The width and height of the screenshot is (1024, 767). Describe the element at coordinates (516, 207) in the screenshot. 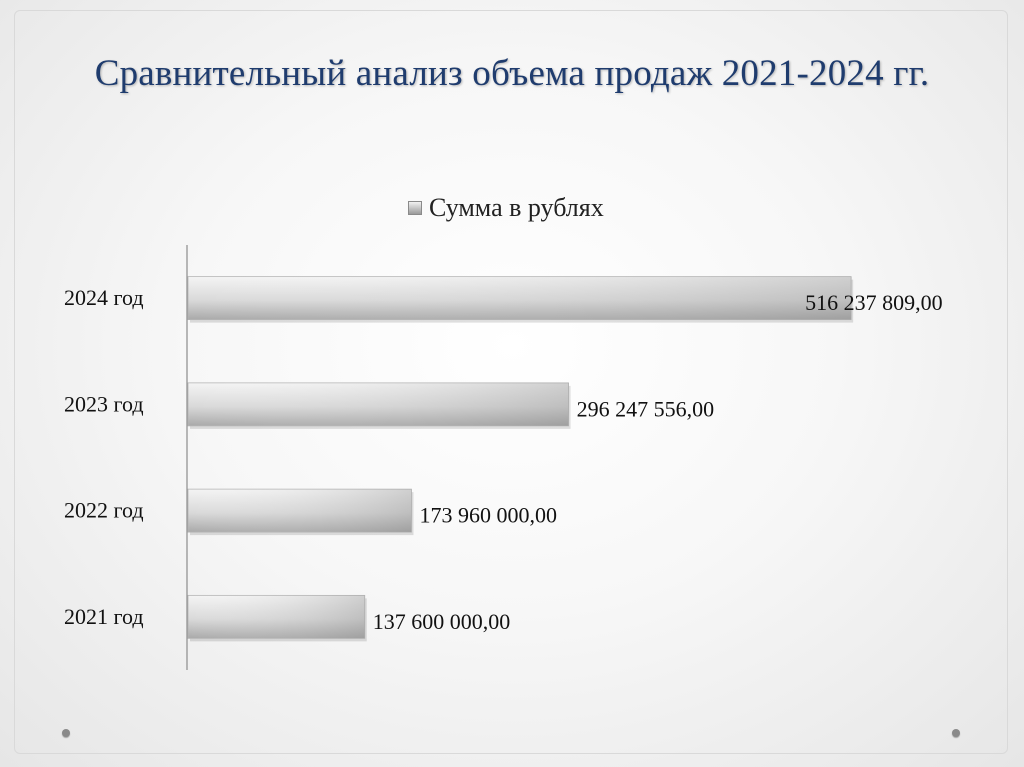

I see `legend-label: Сумма в рублях` at that location.